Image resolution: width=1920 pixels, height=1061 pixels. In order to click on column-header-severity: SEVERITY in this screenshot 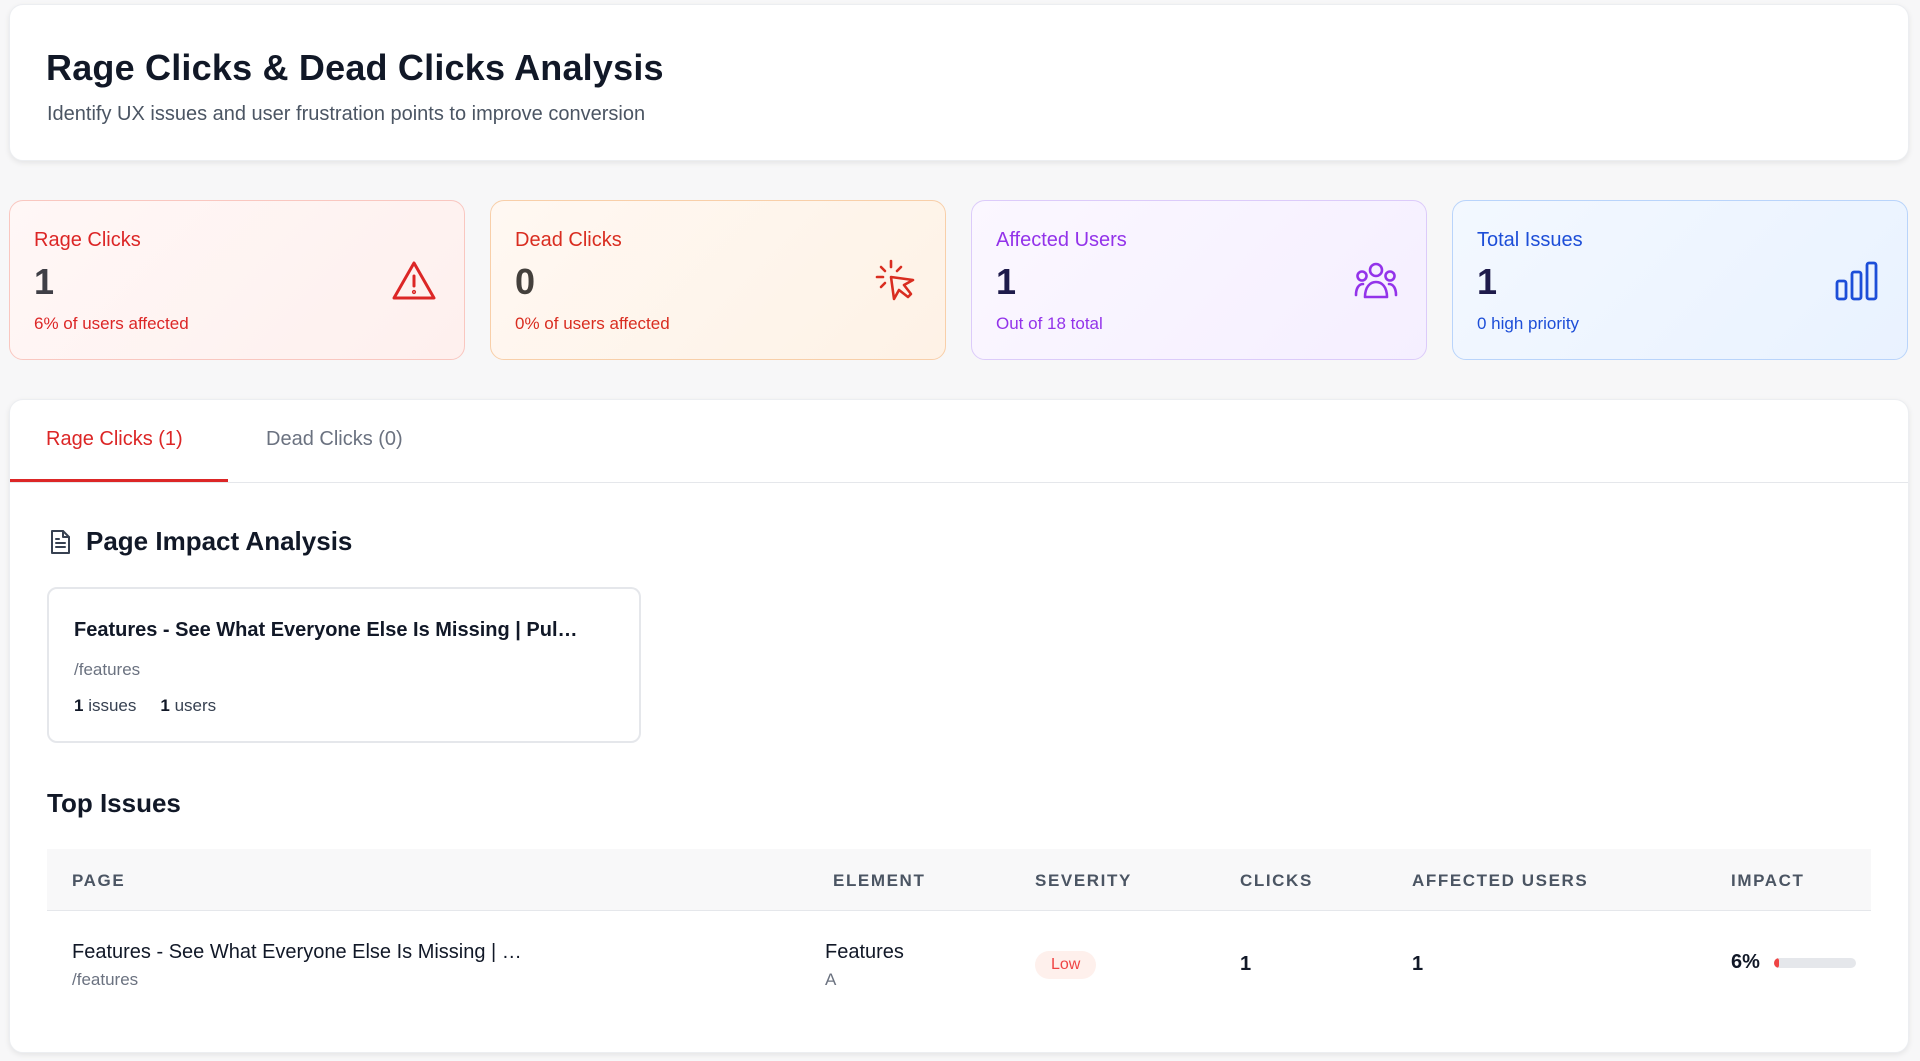, I will do `click(1083, 880)`.